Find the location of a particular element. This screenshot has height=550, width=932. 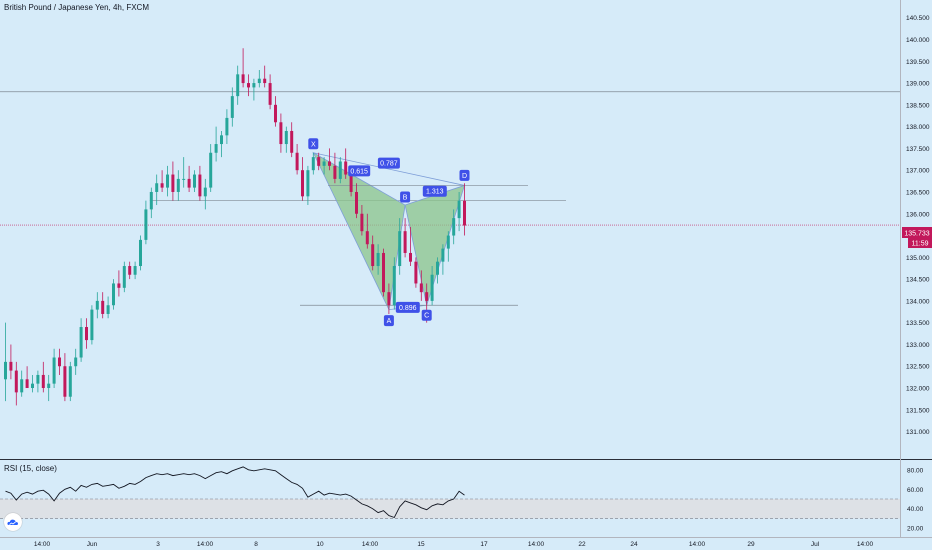

price-tick-label: 136.500 is located at coordinates (918, 193).